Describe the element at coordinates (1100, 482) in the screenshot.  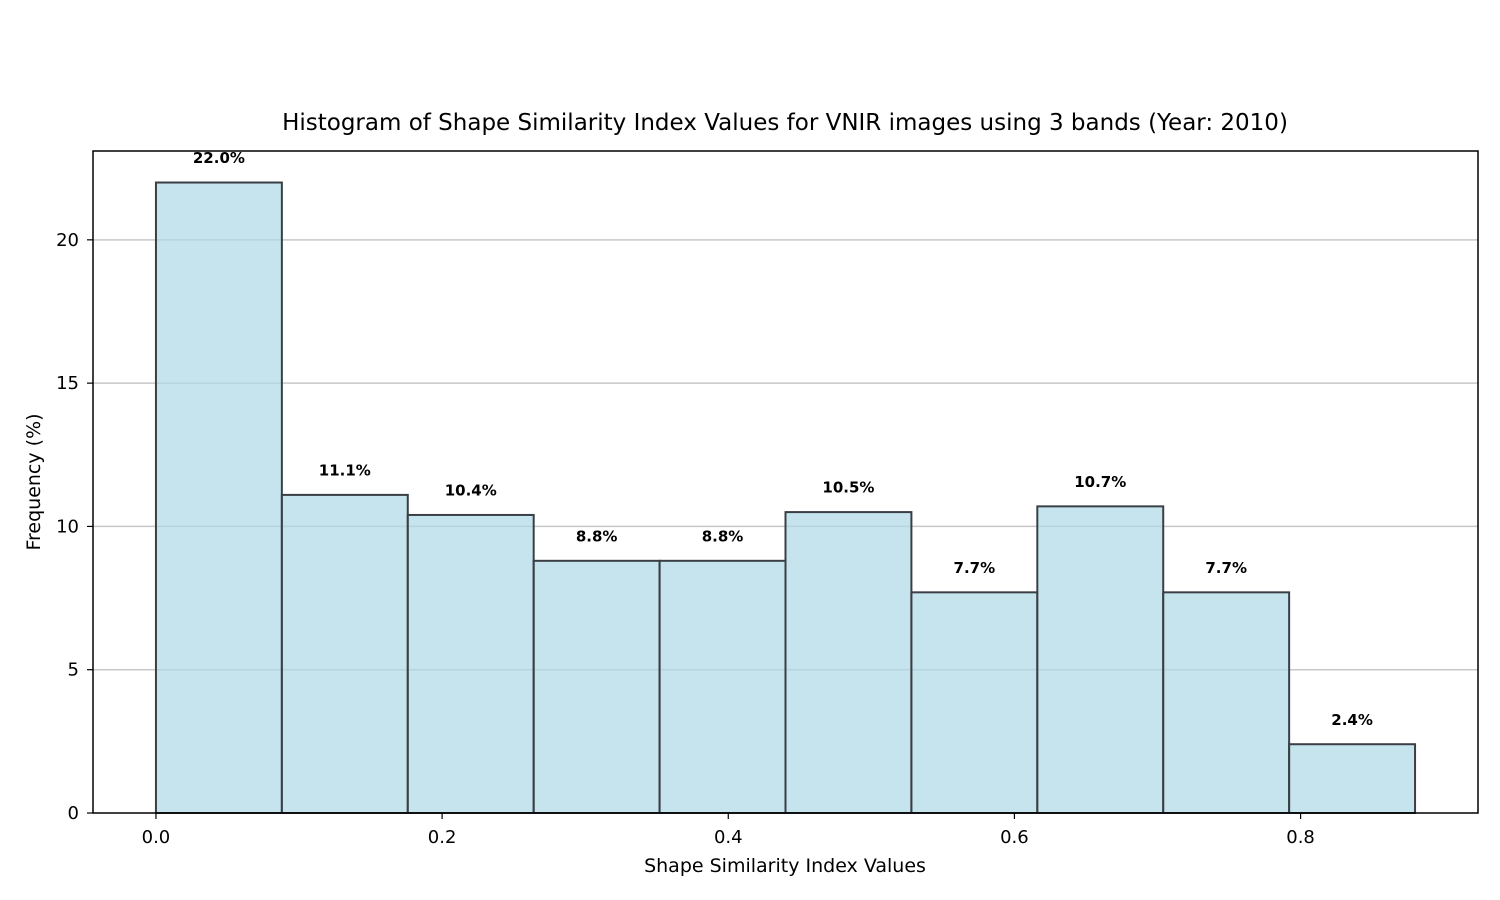
I see `bar-value-label: 10.7%` at that location.